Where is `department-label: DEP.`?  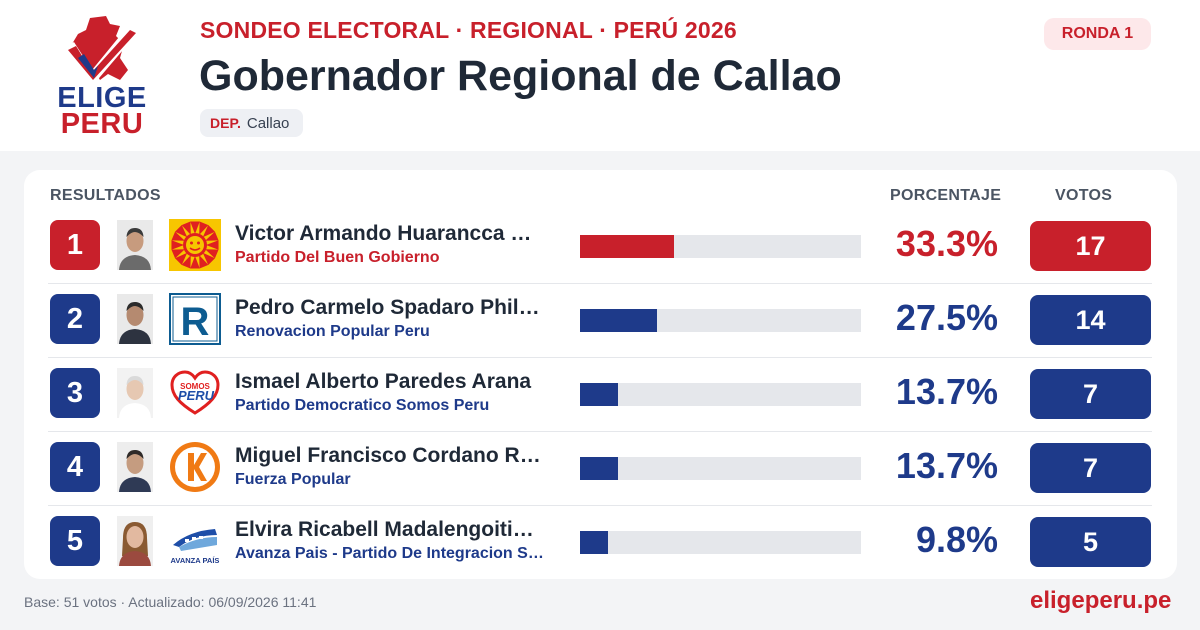 department-label: DEP. is located at coordinates (225, 123).